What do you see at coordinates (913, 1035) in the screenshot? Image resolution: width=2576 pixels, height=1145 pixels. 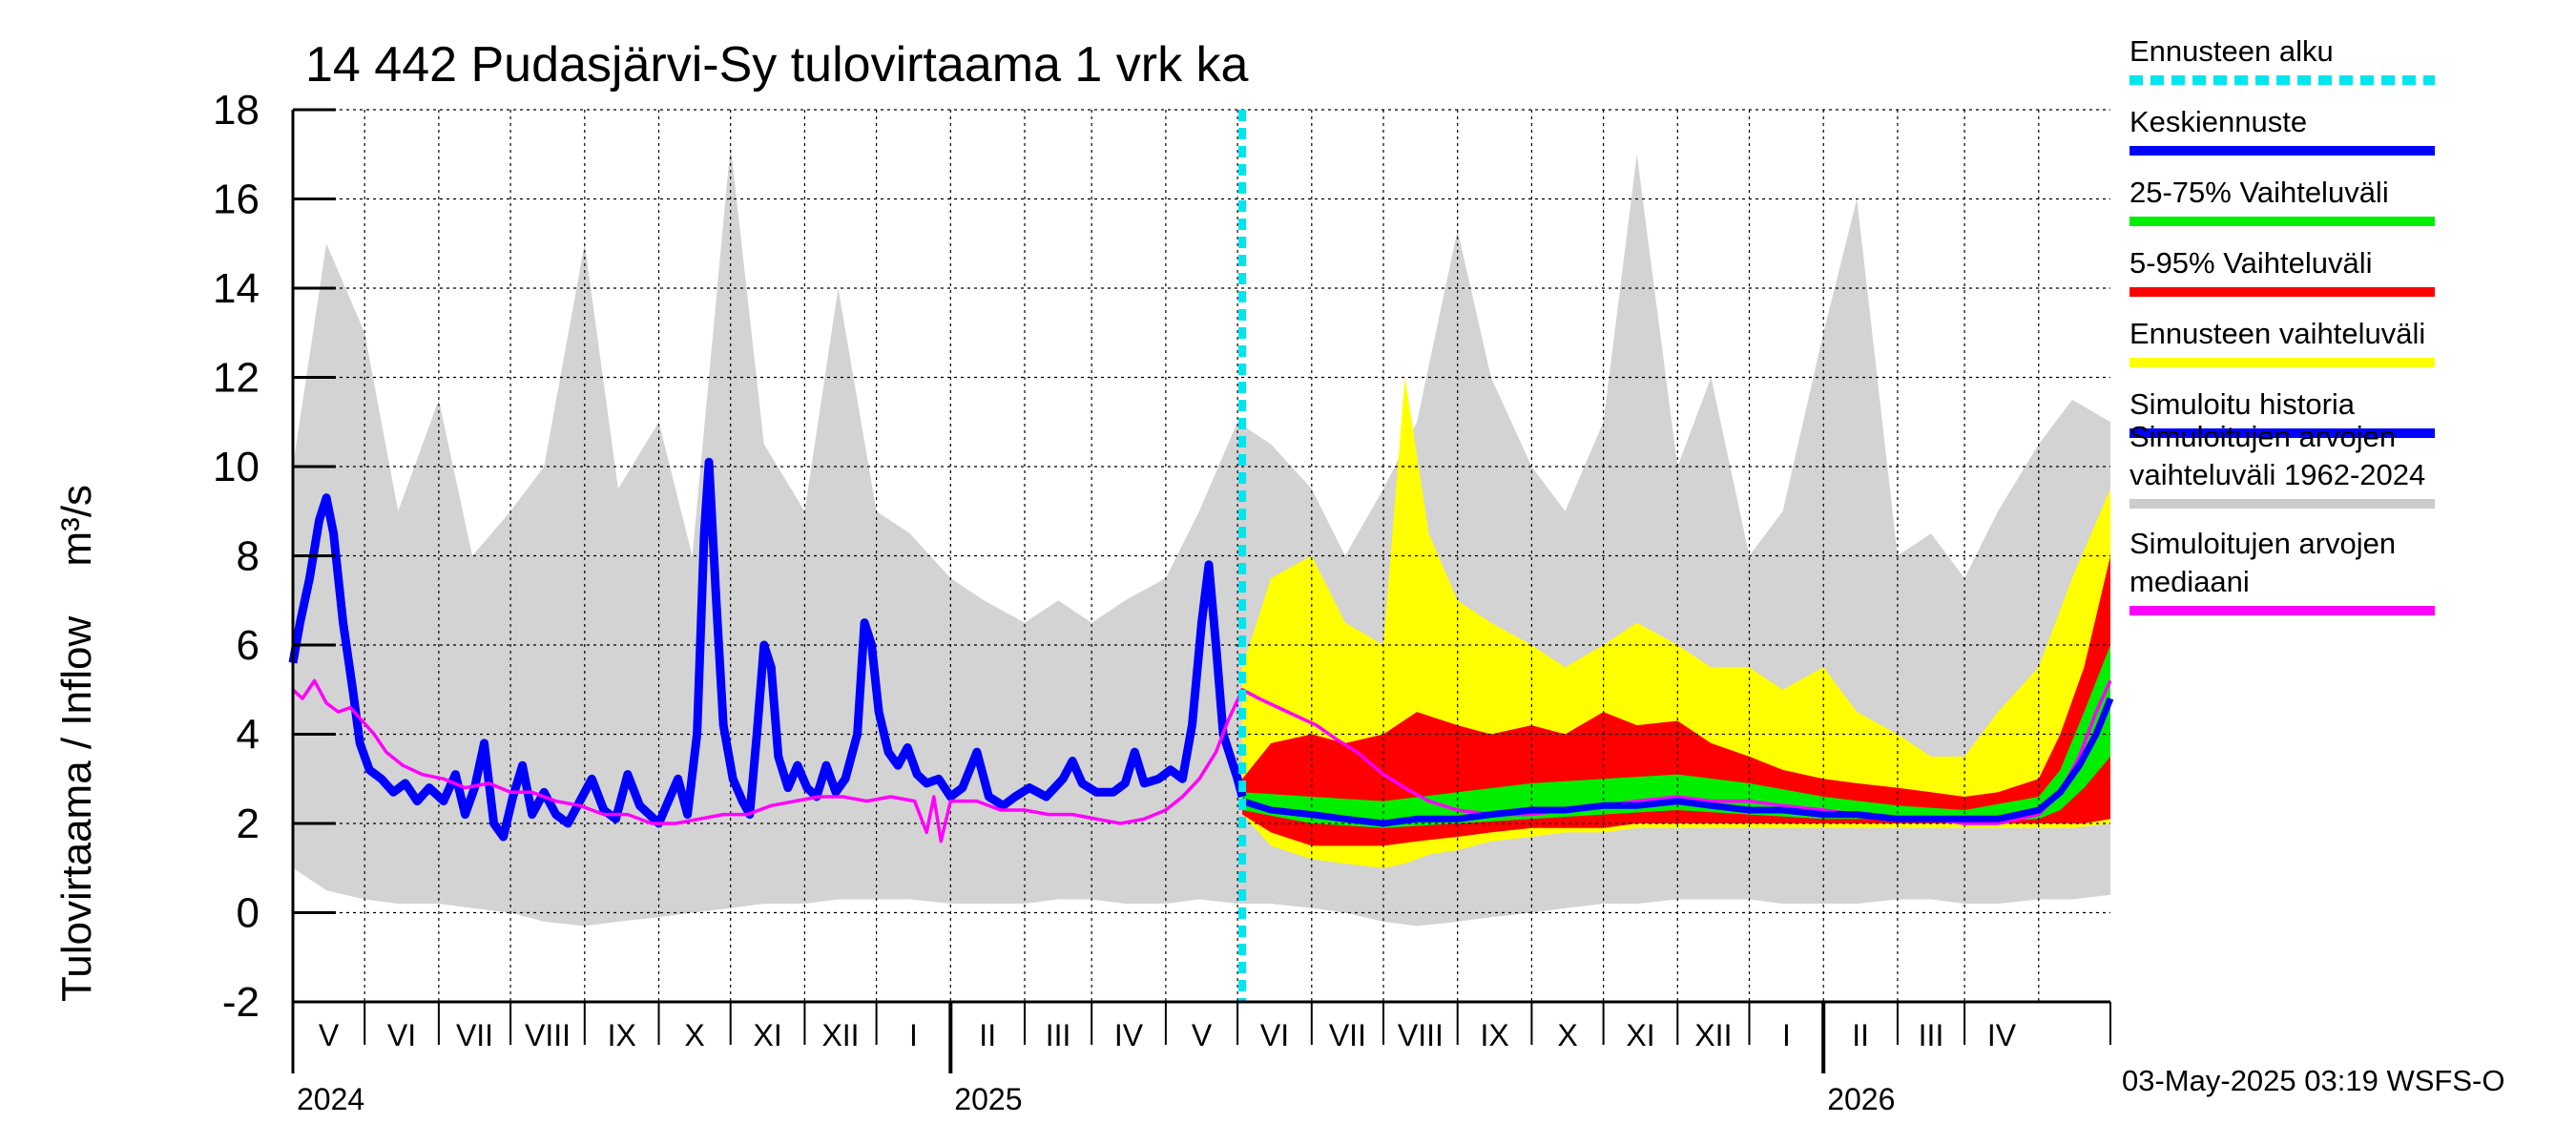 I see `month-label-8: I` at bounding box center [913, 1035].